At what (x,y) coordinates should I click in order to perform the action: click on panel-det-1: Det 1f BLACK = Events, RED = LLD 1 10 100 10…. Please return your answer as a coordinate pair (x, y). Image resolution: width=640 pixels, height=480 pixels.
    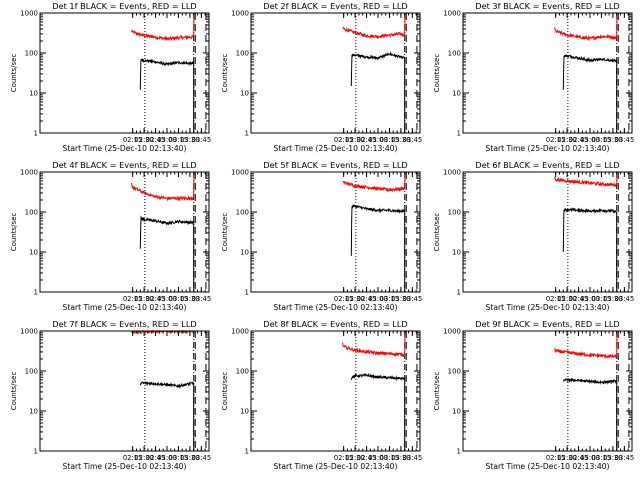
    Looking at the image, I should click on (110, 77).